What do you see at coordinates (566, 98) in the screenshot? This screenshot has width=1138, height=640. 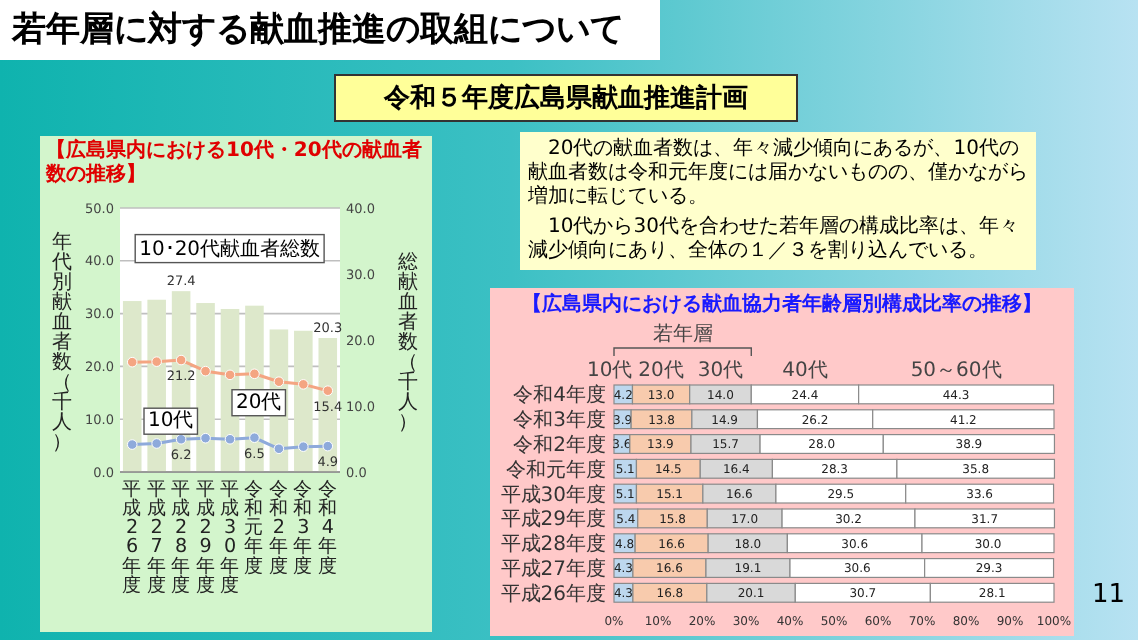 I see `text: 令和５年度広島県献血推進計画` at bounding box center [566, 98].